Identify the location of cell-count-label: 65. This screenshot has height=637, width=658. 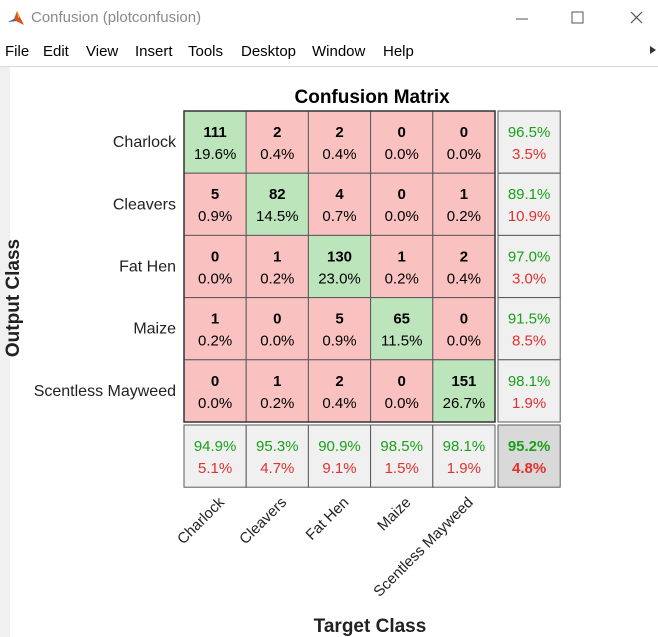
(401, 319).